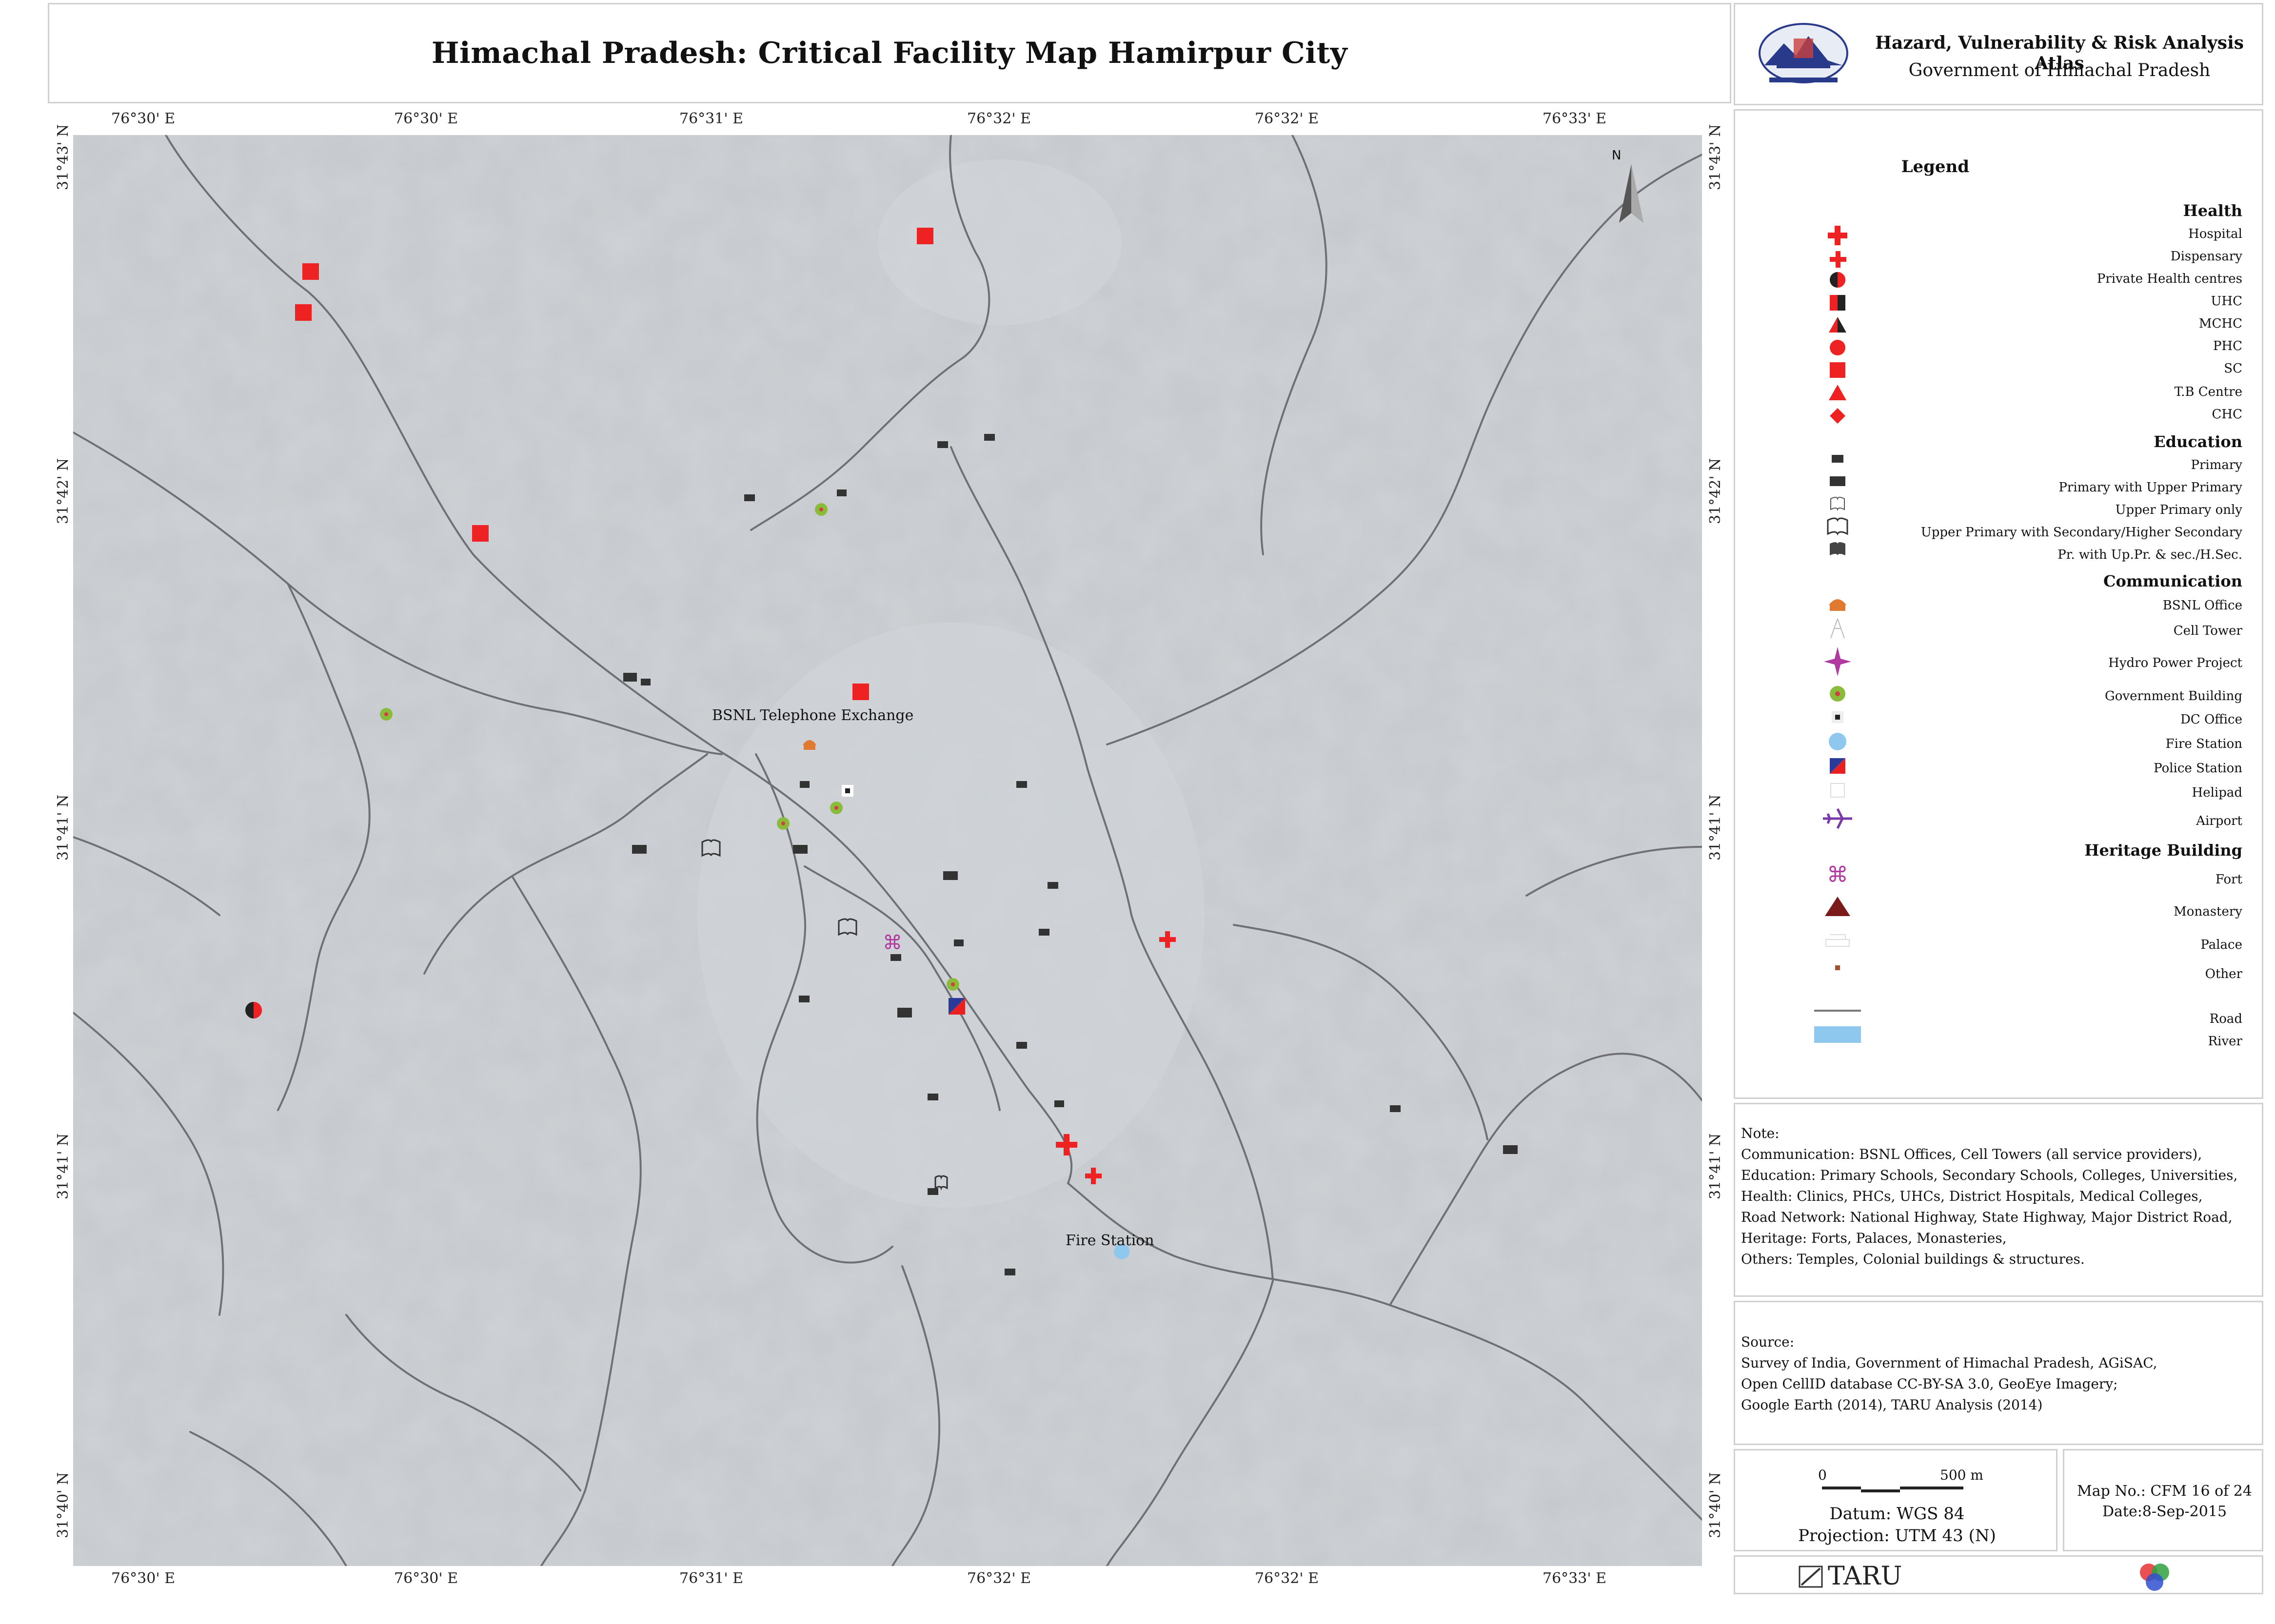 Image resolution: width=2275 pixels, height=1624 pixels. Describe the element at coordinates (1287, 1579) in the screenshot. I see `lon-label-bottom-5: 76°32' E` at that location.